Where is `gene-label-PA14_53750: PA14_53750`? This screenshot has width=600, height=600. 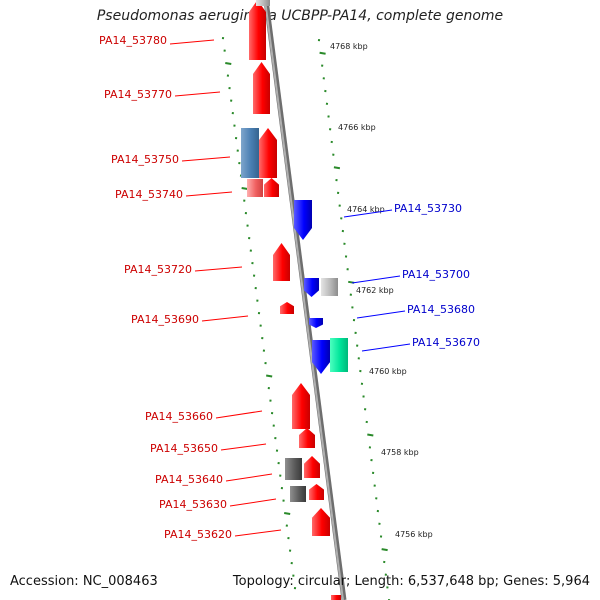
gene-label-PA14_53750: PA14_53750 is located at coordinates (145, 159).